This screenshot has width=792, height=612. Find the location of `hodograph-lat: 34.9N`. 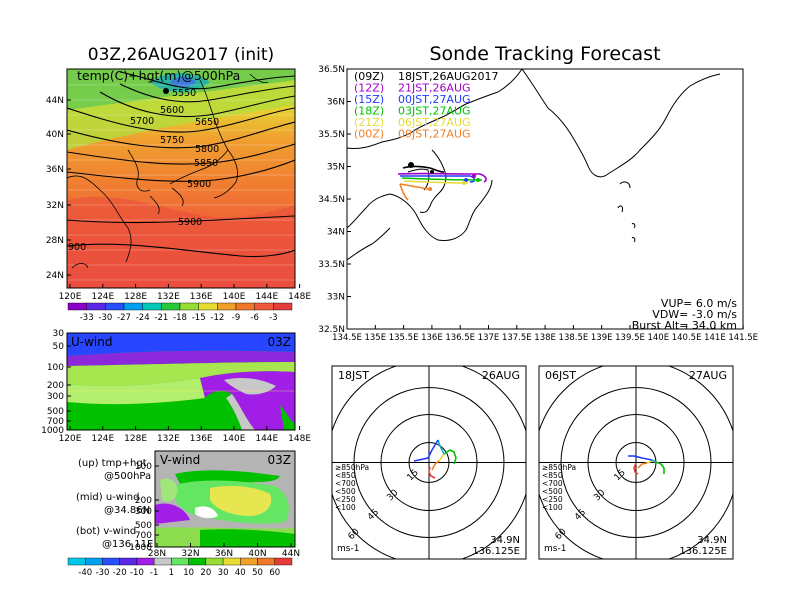

hodograph-lat: 34.9N is located at coordinates (505, 540).